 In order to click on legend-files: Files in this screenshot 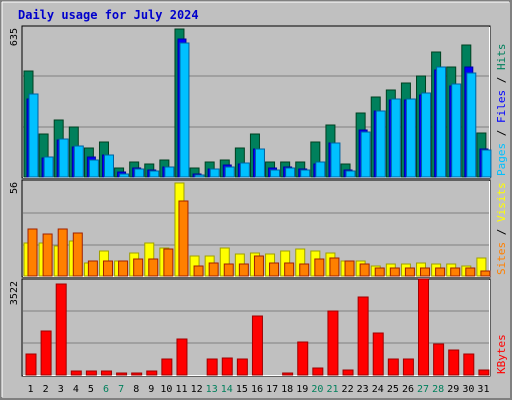, I will do `click(501, 106)`.